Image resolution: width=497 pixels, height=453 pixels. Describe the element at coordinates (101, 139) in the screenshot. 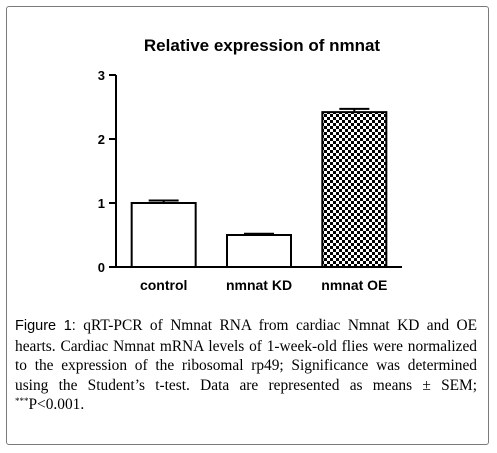

I see `y-tick-label: 2` at that location.